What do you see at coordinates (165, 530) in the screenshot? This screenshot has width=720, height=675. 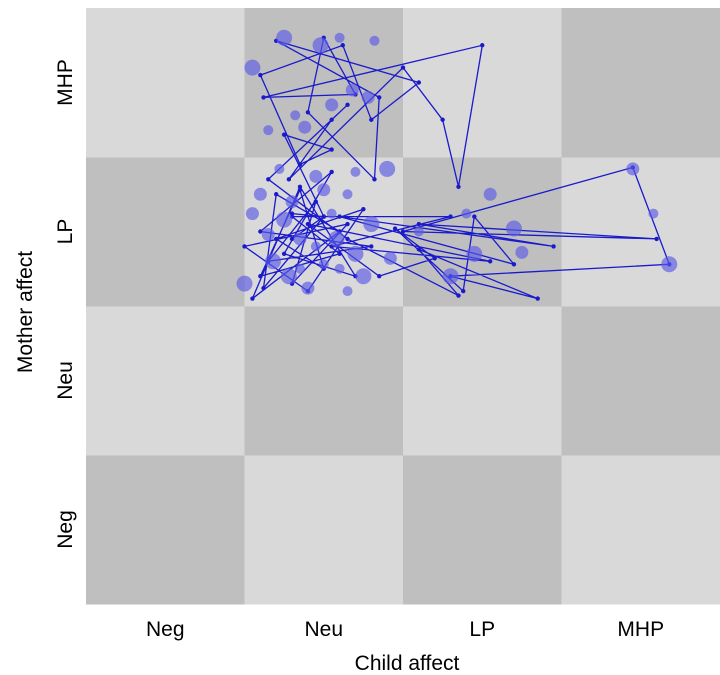 I see `grid-cell-neg-neg` at bounding box center [165, 530].